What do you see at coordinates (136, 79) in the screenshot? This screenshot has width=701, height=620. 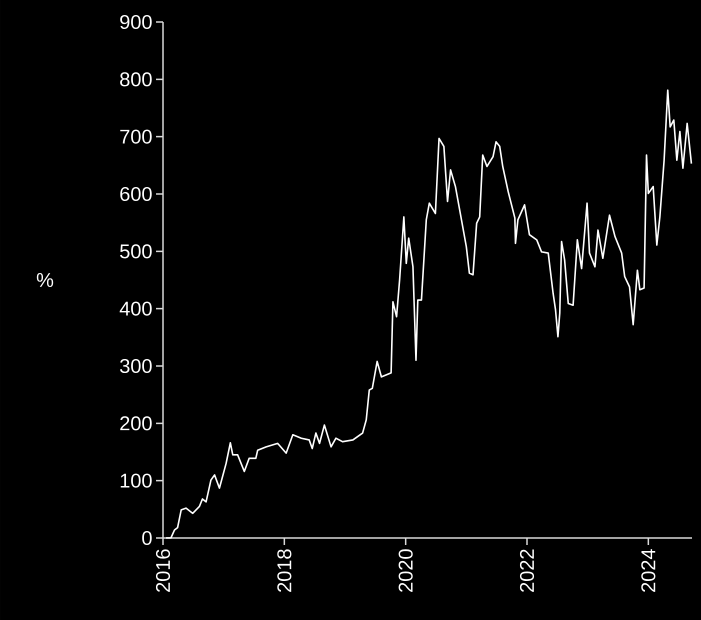 I see `y-tick-label: 800` at bounding box center [136, 79].